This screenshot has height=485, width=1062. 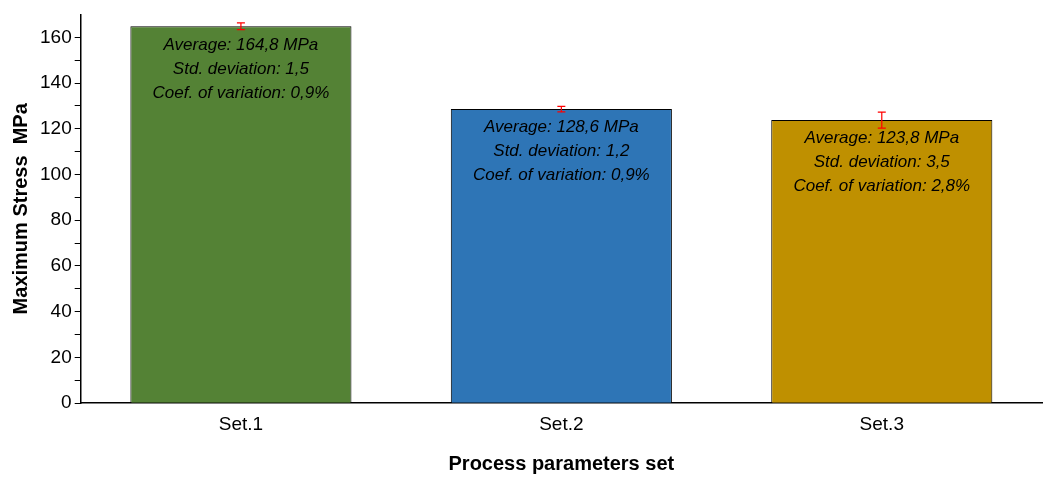 I want to click on x-tick-label: Set.2, so click(x=561, y=423).